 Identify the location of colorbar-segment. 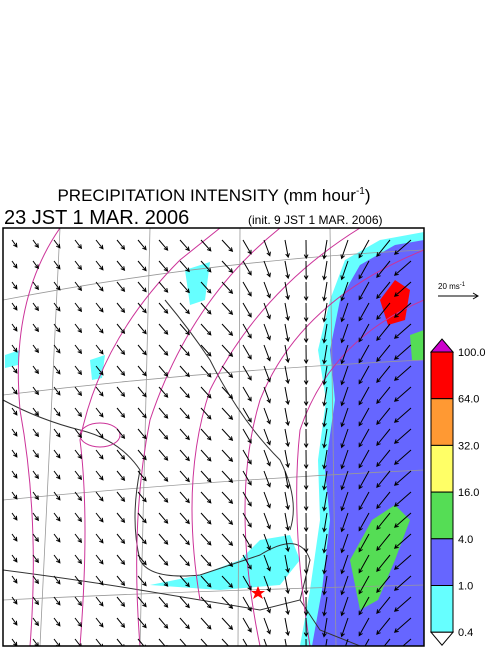
(442, 468).